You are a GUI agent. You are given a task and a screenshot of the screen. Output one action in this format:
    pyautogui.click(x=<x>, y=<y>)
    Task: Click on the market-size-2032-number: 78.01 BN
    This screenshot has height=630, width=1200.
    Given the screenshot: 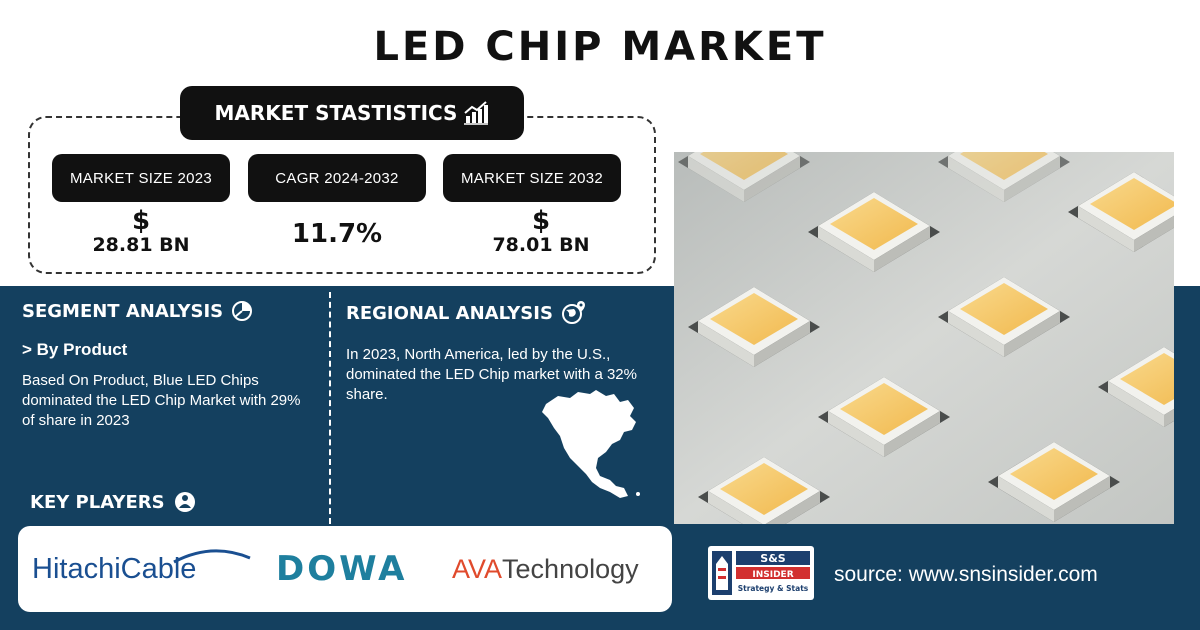 What is the action you would take?
    pyautogui.click(x=541, y=245)
    